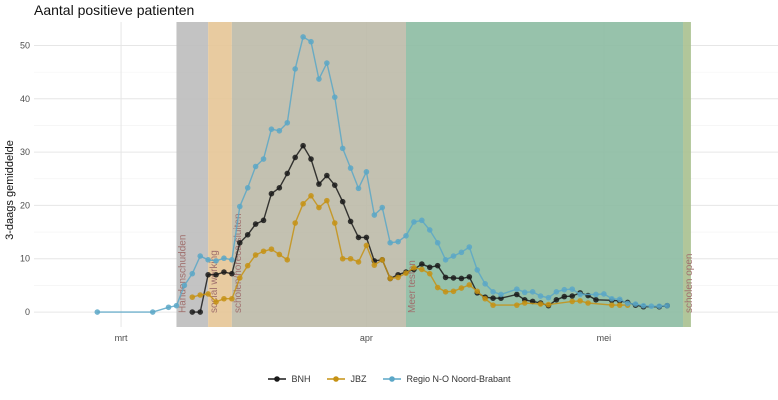  I want to click on y-tick-label: 20, so click(25, 205).